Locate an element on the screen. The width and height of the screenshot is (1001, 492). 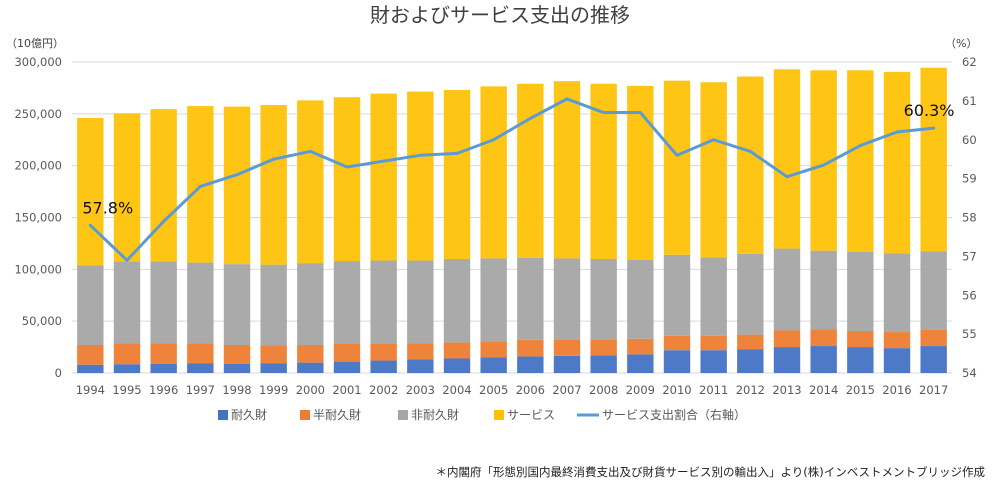
x-axis-tick: 1995 is located at coordinates (126, 390).